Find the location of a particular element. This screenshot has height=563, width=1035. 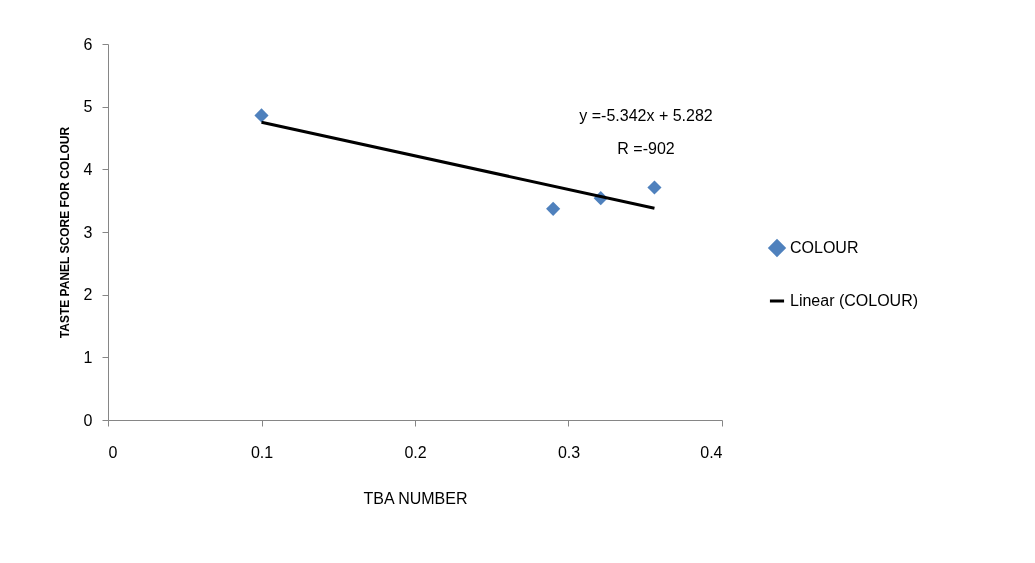

x-tick-label: 0.4 is located at coordinates (711, 452).